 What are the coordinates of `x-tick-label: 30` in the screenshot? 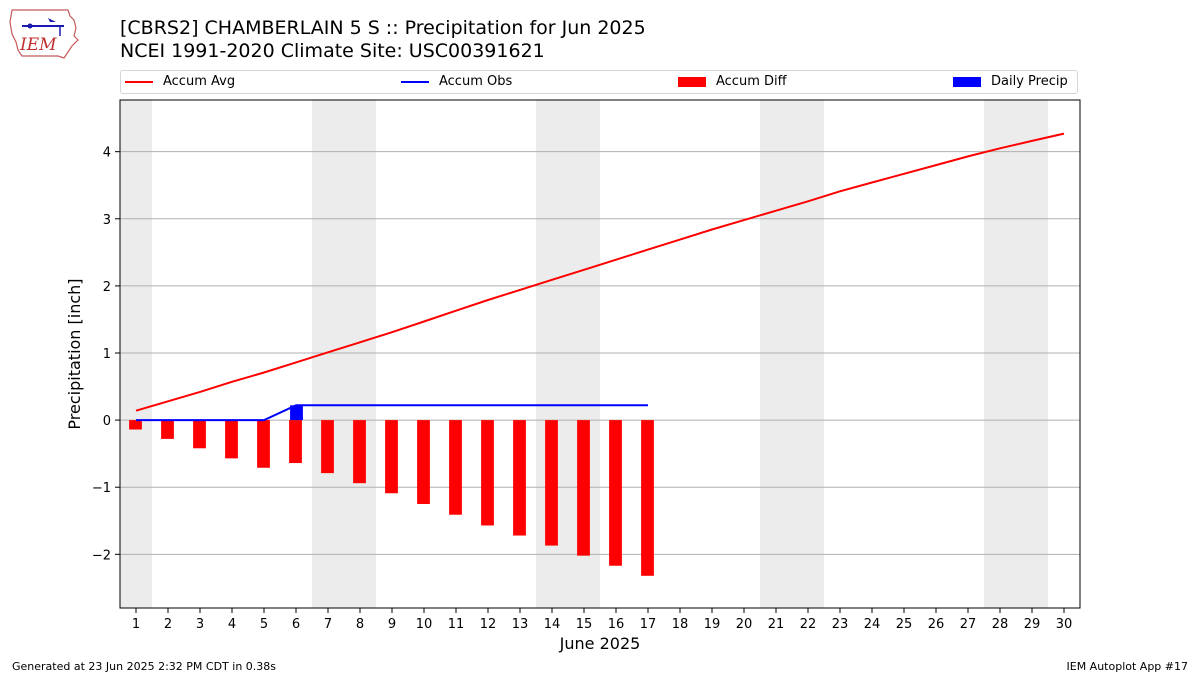 It's located at (1064, 624).